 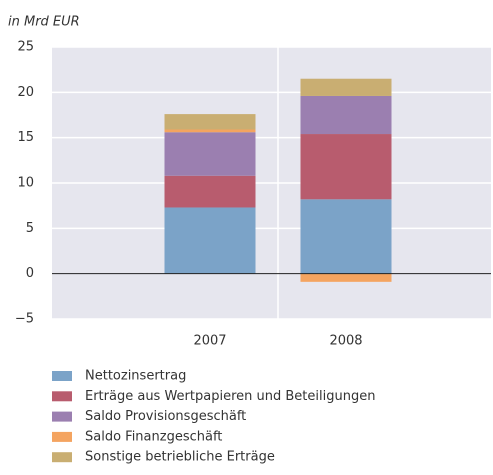 I want to click on x-tick-label: 2007, so click(x=209, y=341).